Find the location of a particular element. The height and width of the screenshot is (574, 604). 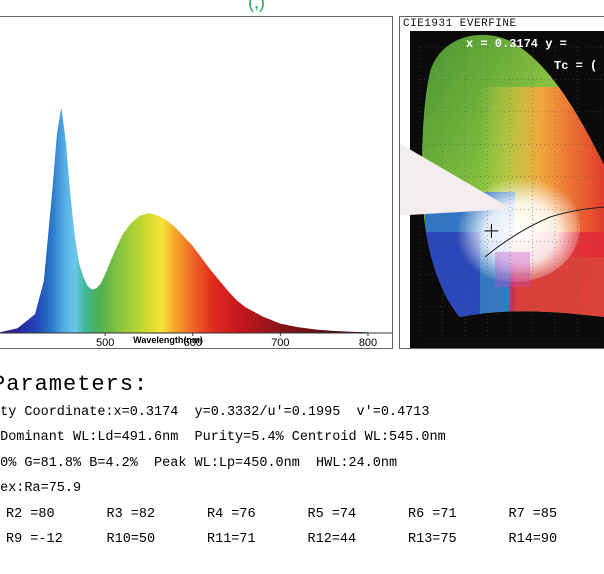

r-value: R6 =71 is located at coordinates (432, 514).